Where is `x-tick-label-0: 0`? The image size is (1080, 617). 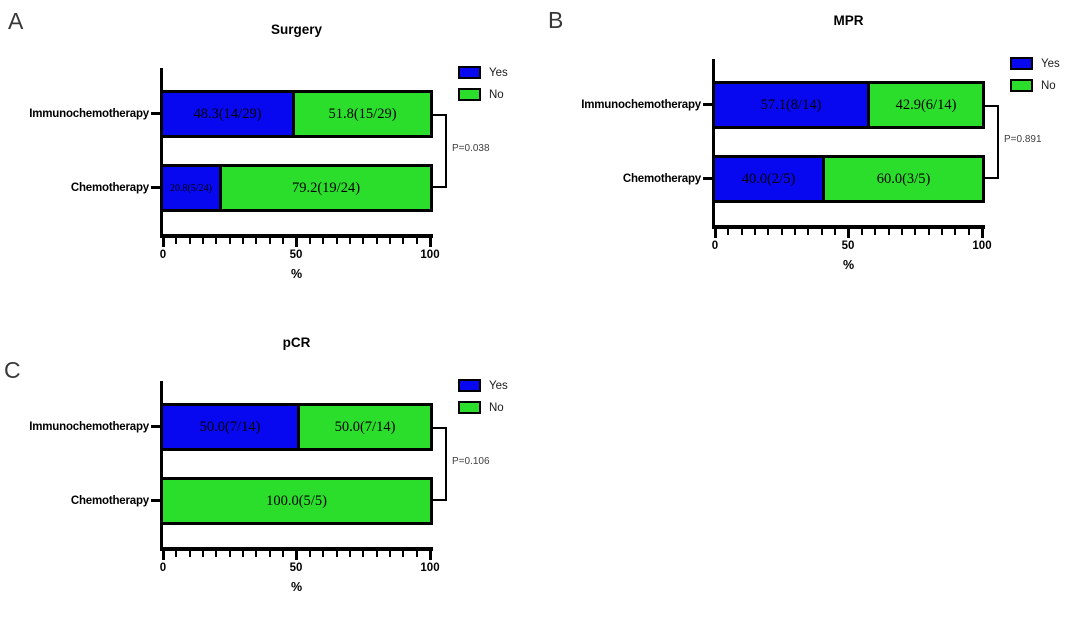
x-tick-label-0: 0 is located at coordinates (163, 255).